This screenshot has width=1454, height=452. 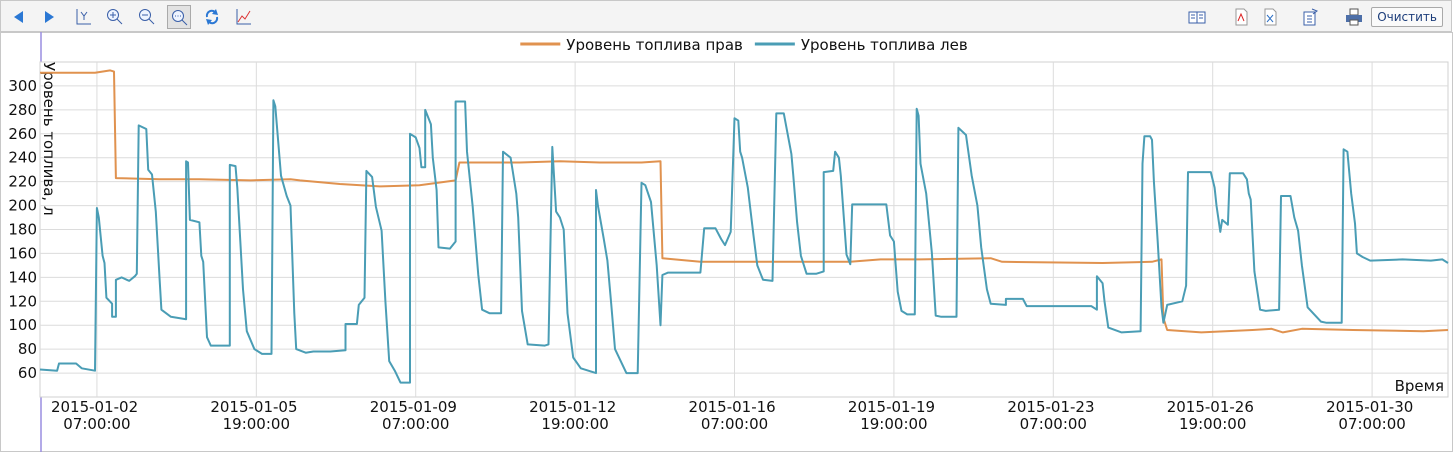 What do you see at coordinates (1354, 17) in the screenshot?
I see `print-button` at bounding box center [1354, 17].